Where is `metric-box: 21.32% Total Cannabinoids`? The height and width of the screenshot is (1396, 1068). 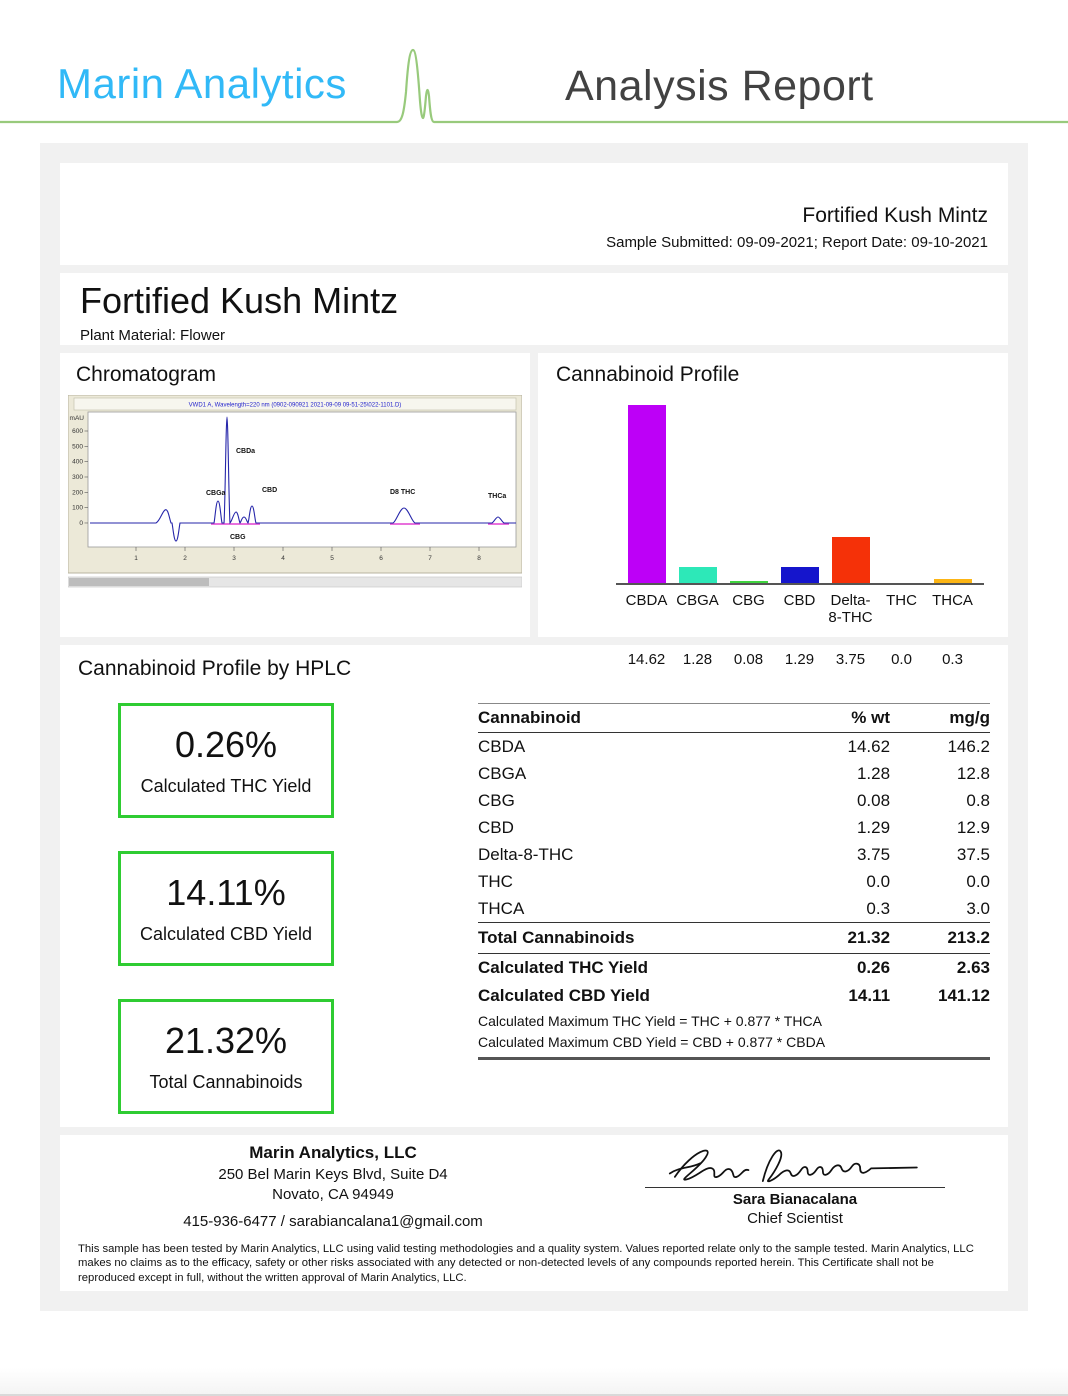 metric-box: 21.32% Total Cannabinoids is located at coordinates (226, 1056).